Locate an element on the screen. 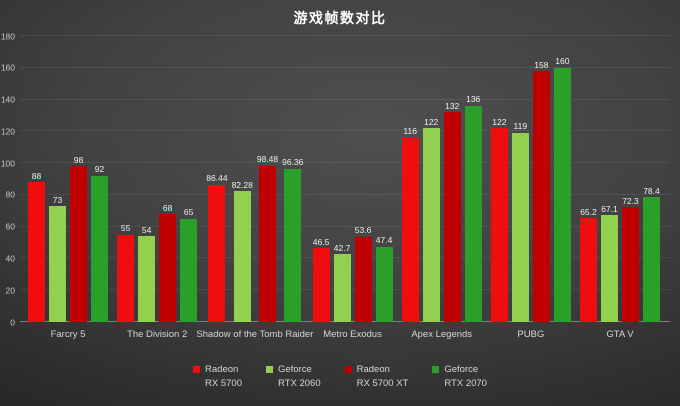 This screenshot has height=406, width=680. y-axis-tick-label: 120 is located at coordinates (7, 131).